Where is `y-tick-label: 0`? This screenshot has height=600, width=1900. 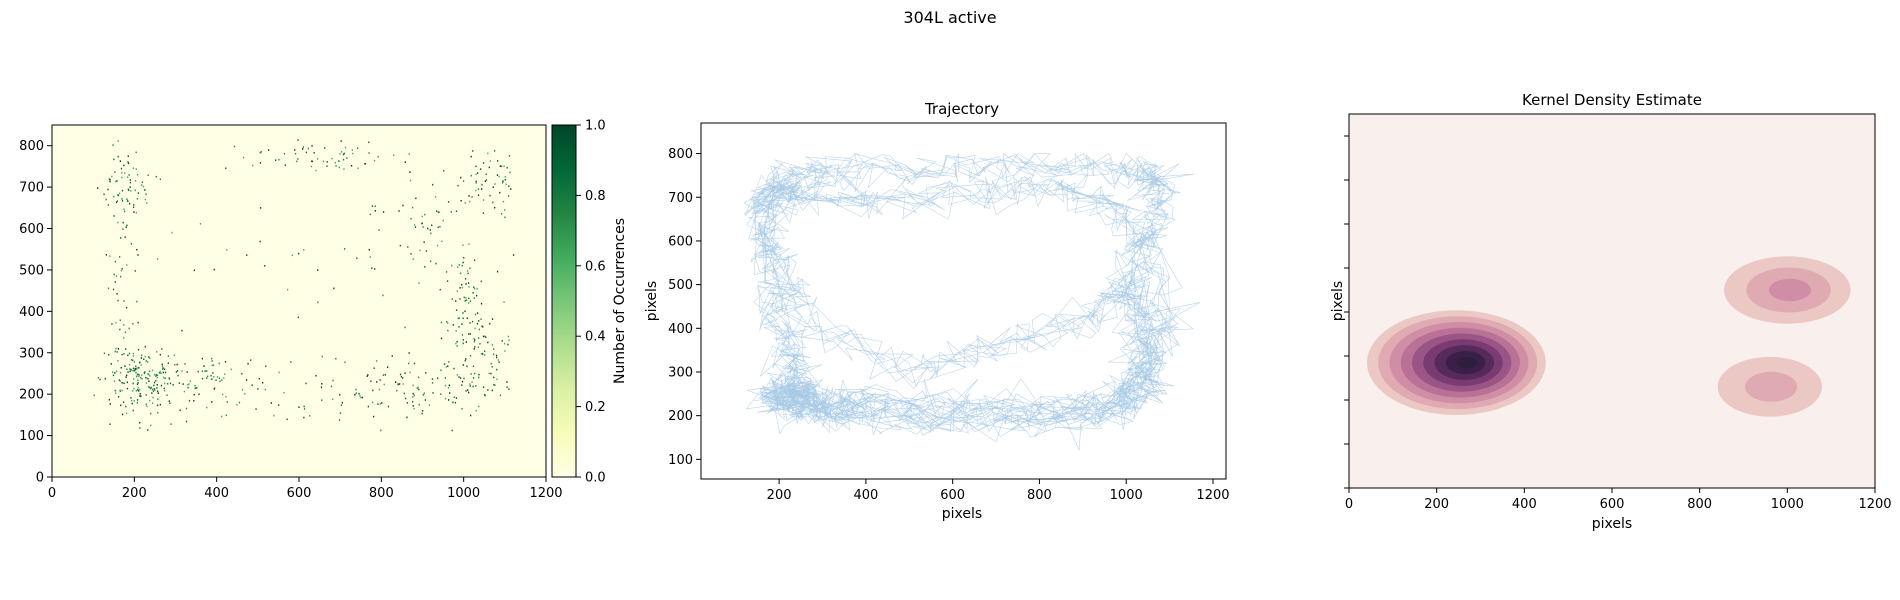
y-tick-label: 0 is located at coordinates (40, 478).